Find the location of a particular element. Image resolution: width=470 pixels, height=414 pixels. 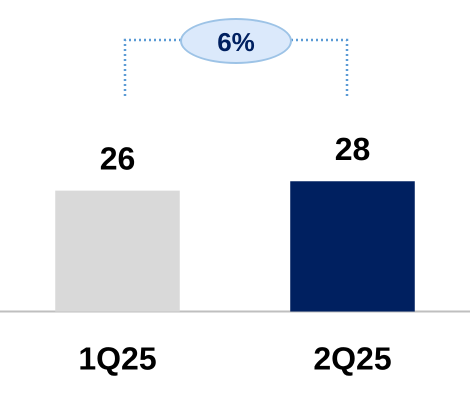

x-tick-label: 2Q25 is located at coordinates (352, 358).